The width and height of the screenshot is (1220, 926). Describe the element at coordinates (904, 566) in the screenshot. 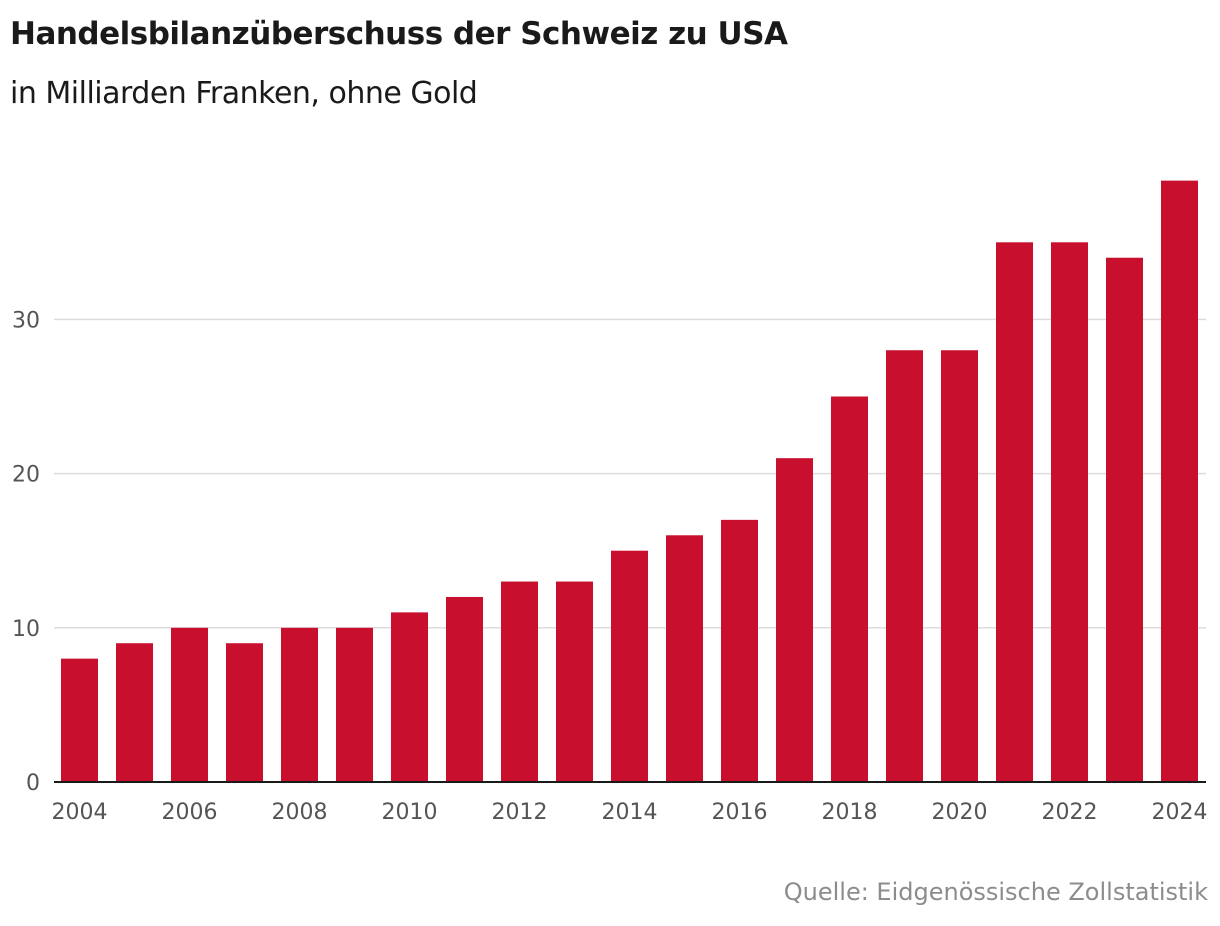

I see `bar-2019` at that location.